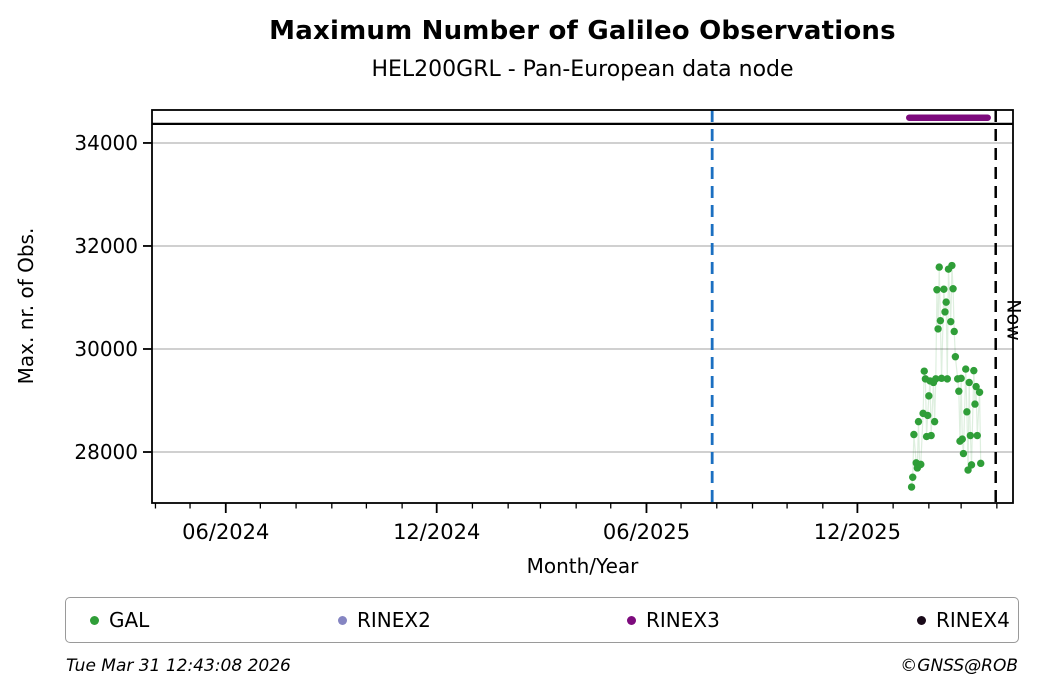 This screenshot has width=1040, height=699. Describe the element at coordinates (921, 620) in the screenshot. I see `legend-swatch-rinex4-icon` at that location.